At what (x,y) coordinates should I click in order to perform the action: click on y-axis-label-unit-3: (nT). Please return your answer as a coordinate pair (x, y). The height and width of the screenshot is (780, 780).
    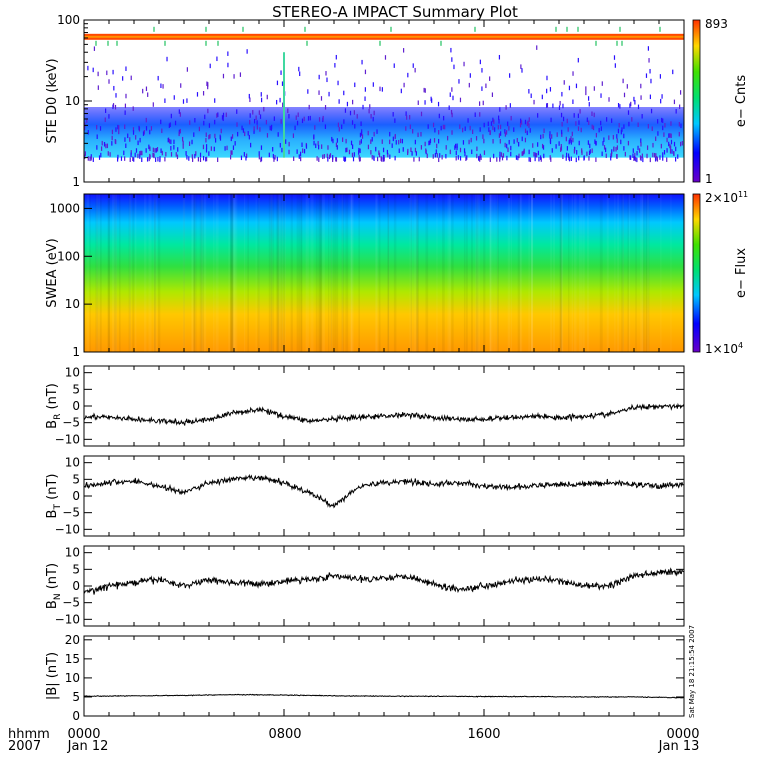
    Looking at the image, I should click on (52, 489).